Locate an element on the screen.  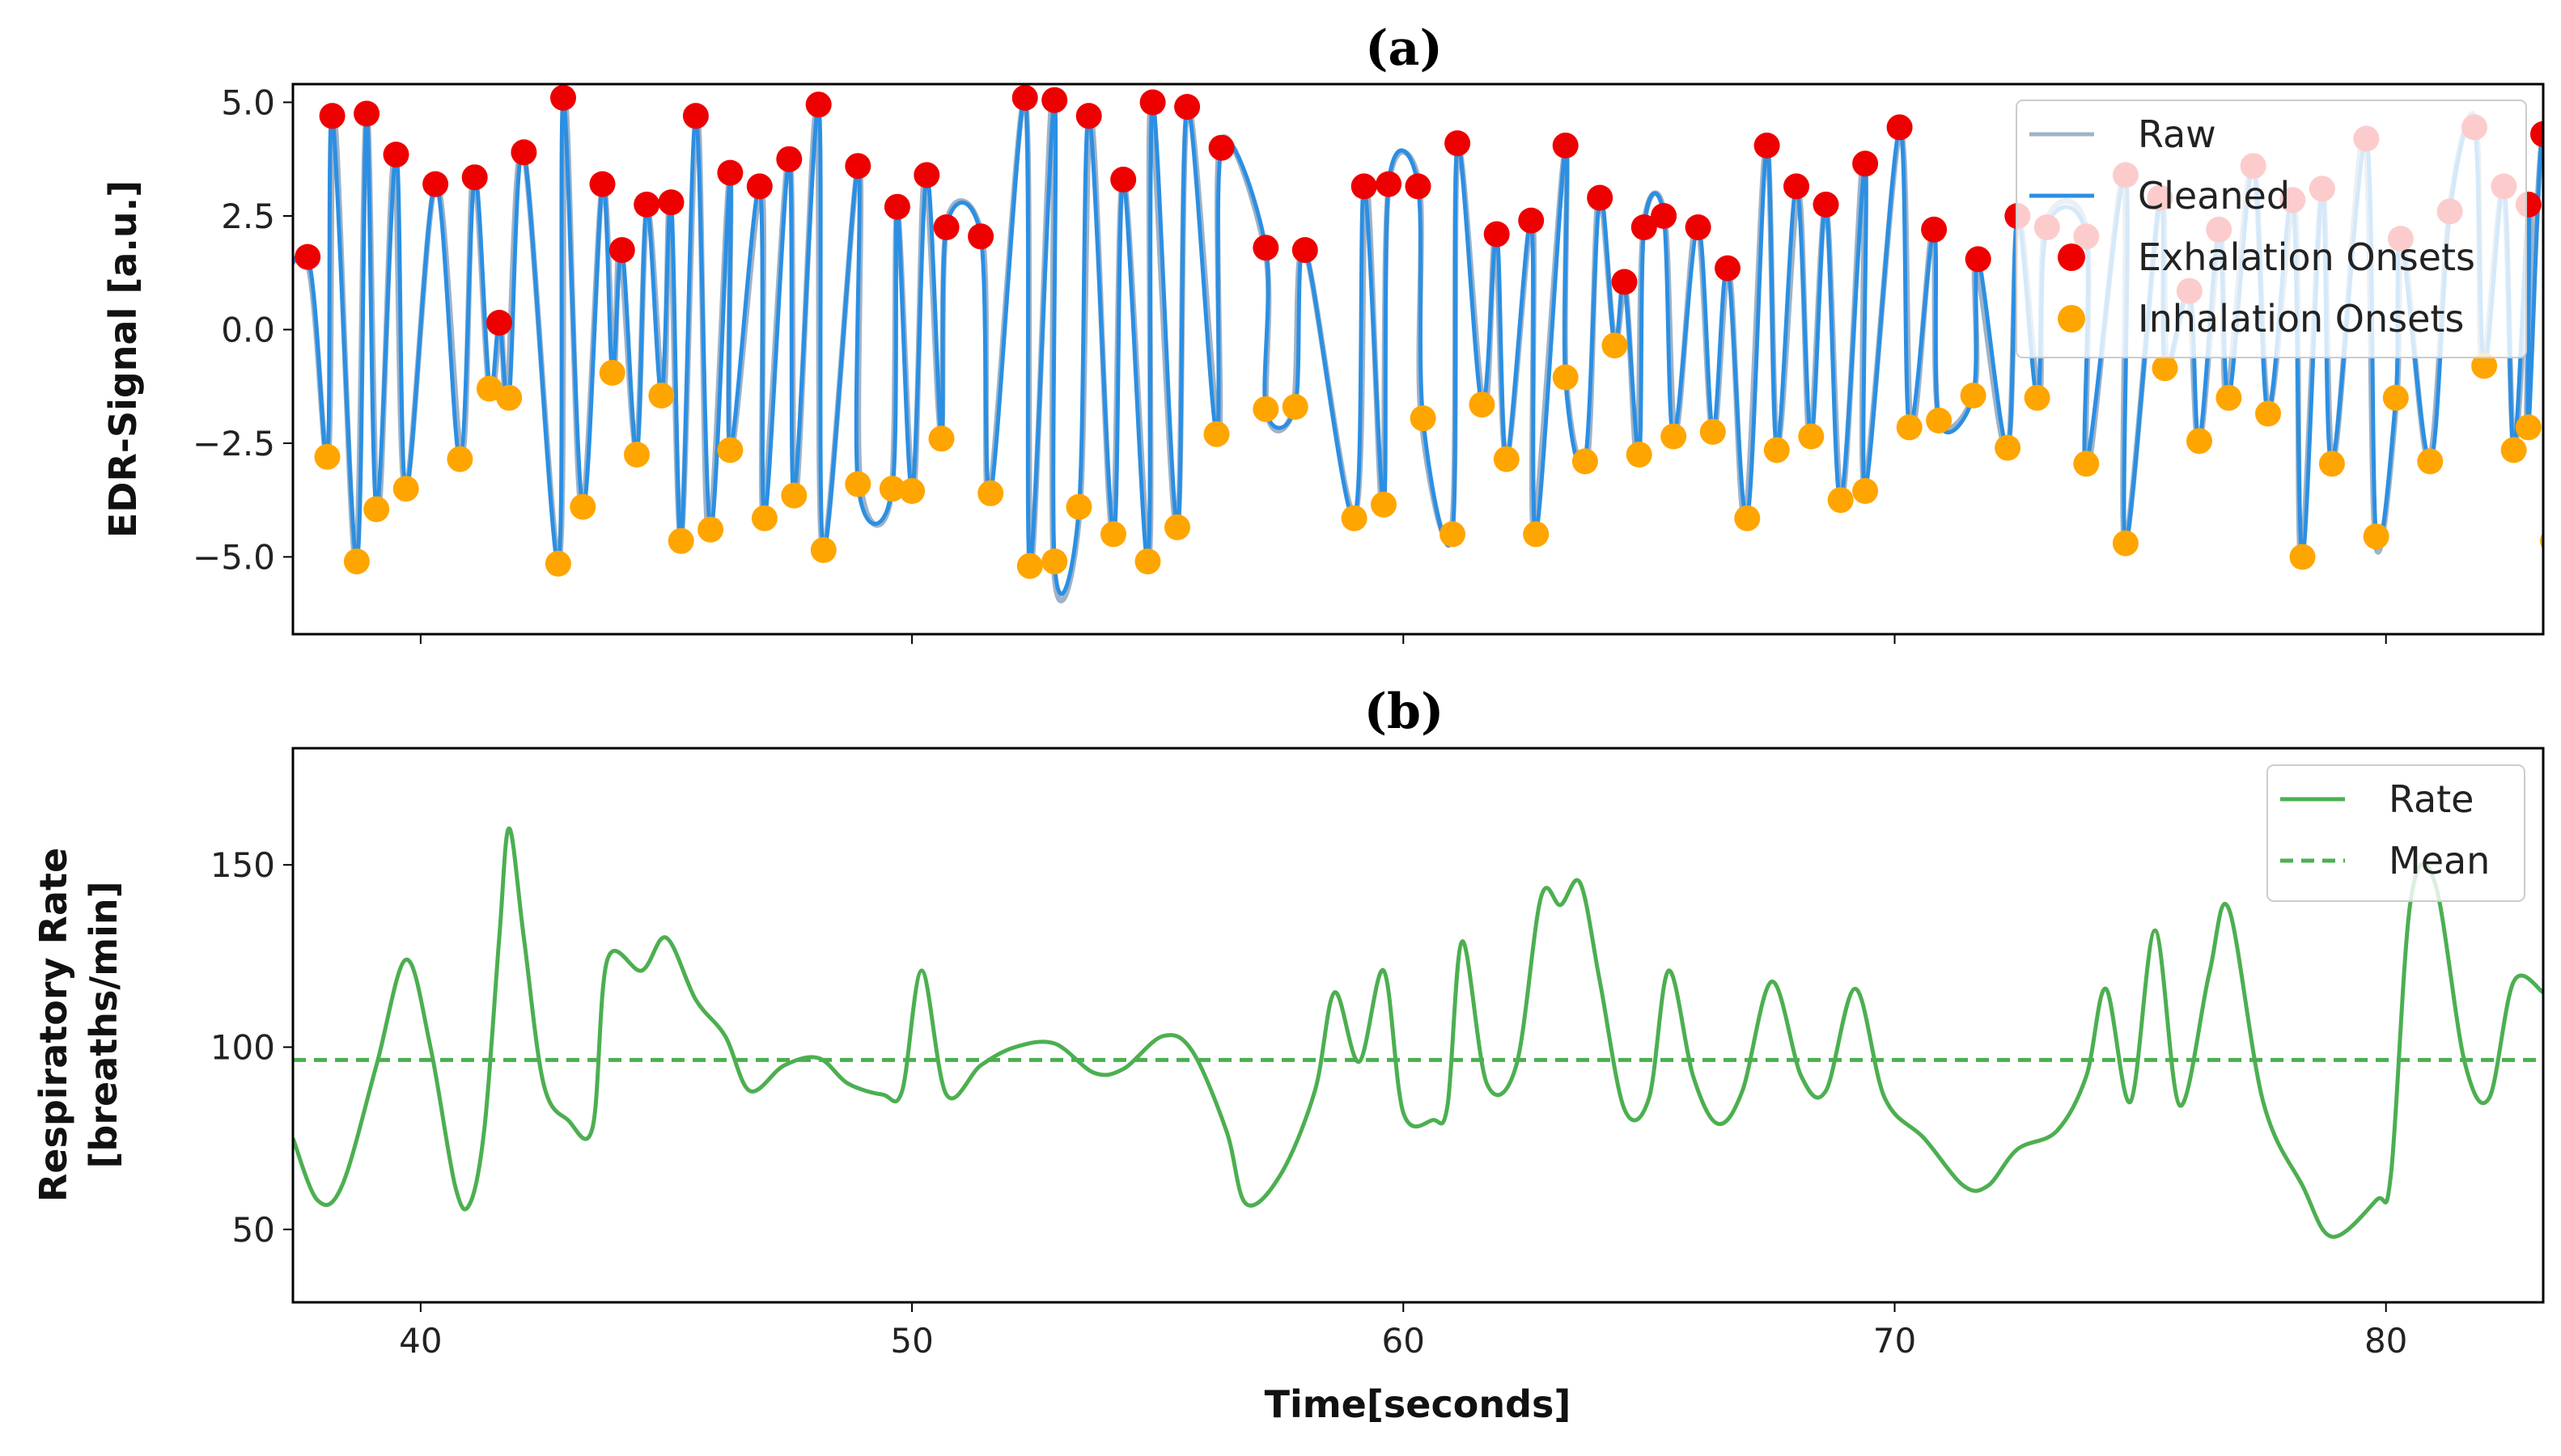
panel-b-legend: Rate Mean is located at coordinates (2395, 833).